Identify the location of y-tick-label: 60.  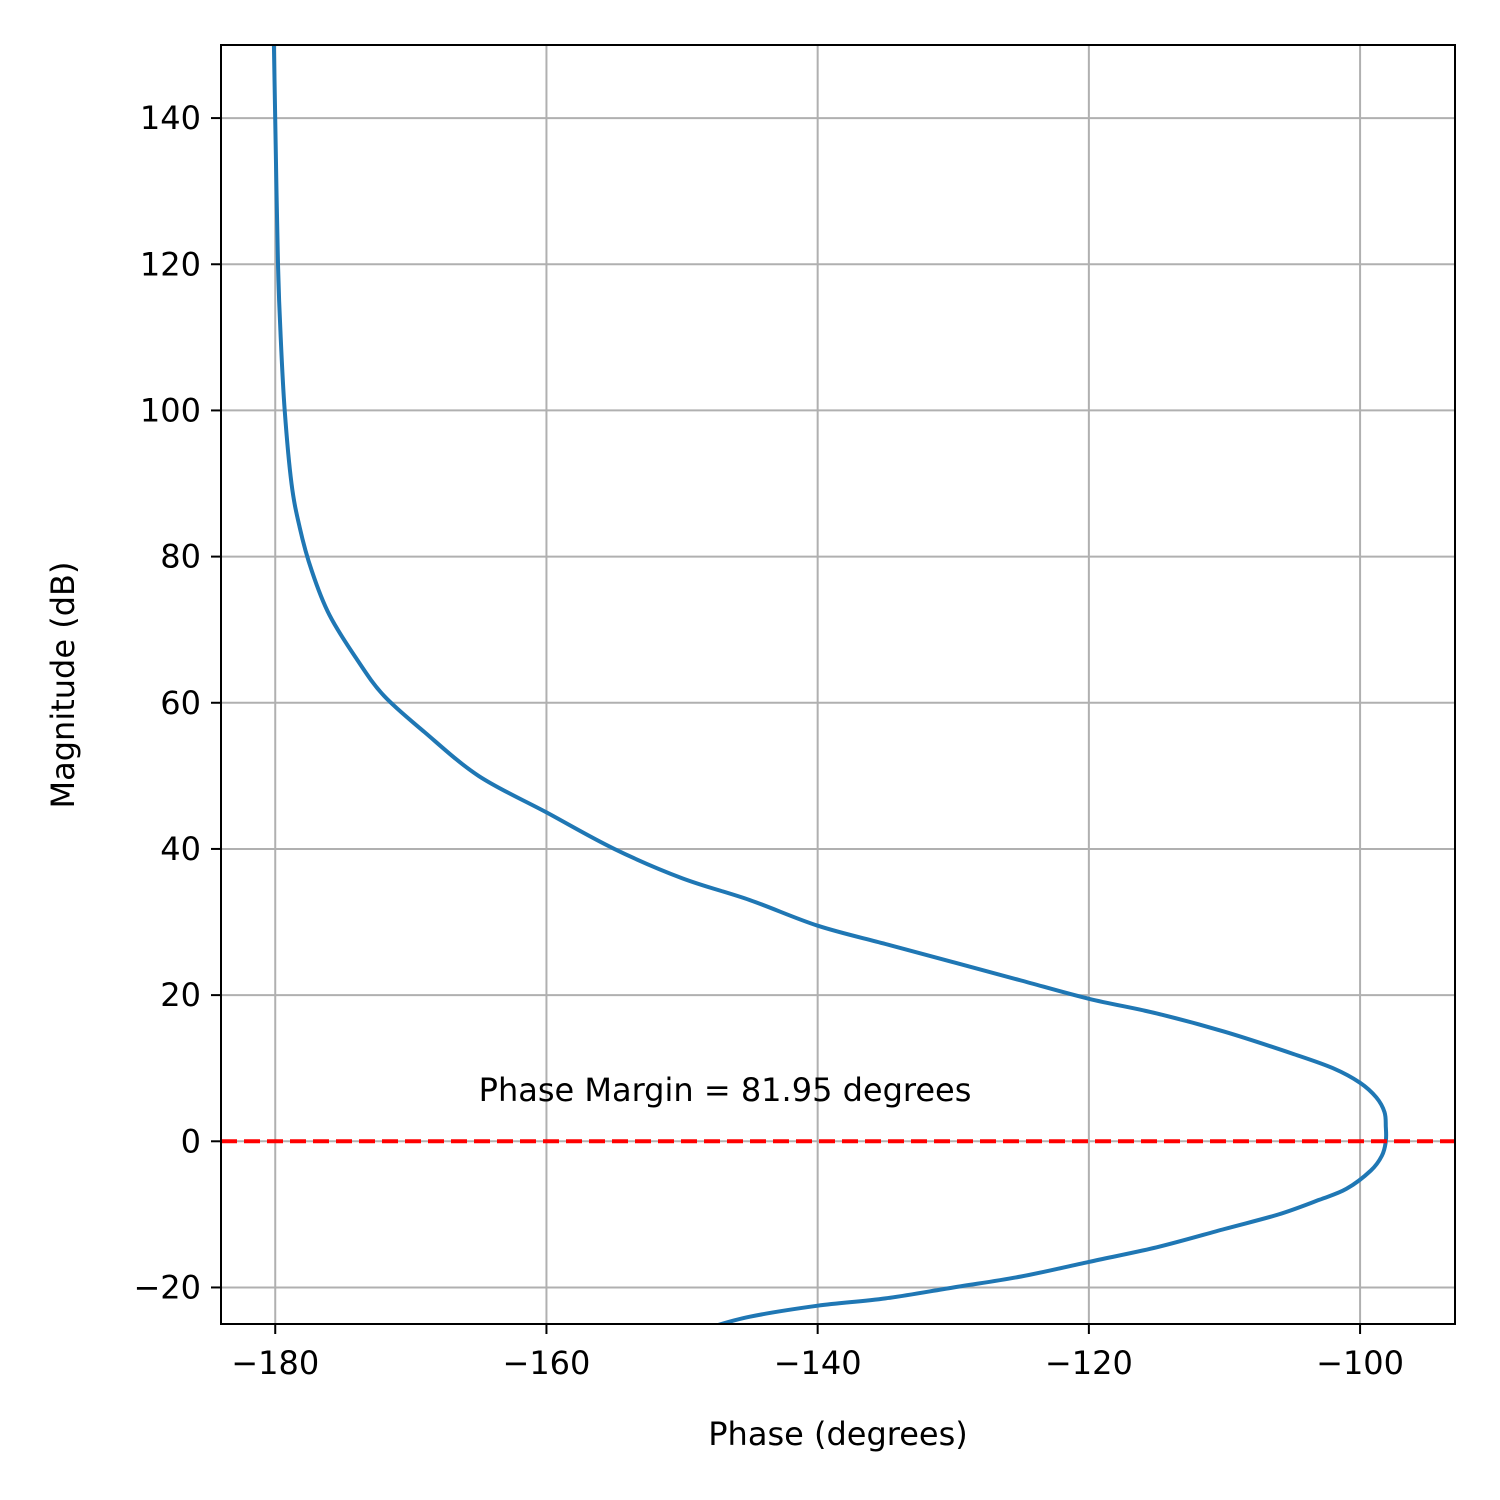
(180, 703).